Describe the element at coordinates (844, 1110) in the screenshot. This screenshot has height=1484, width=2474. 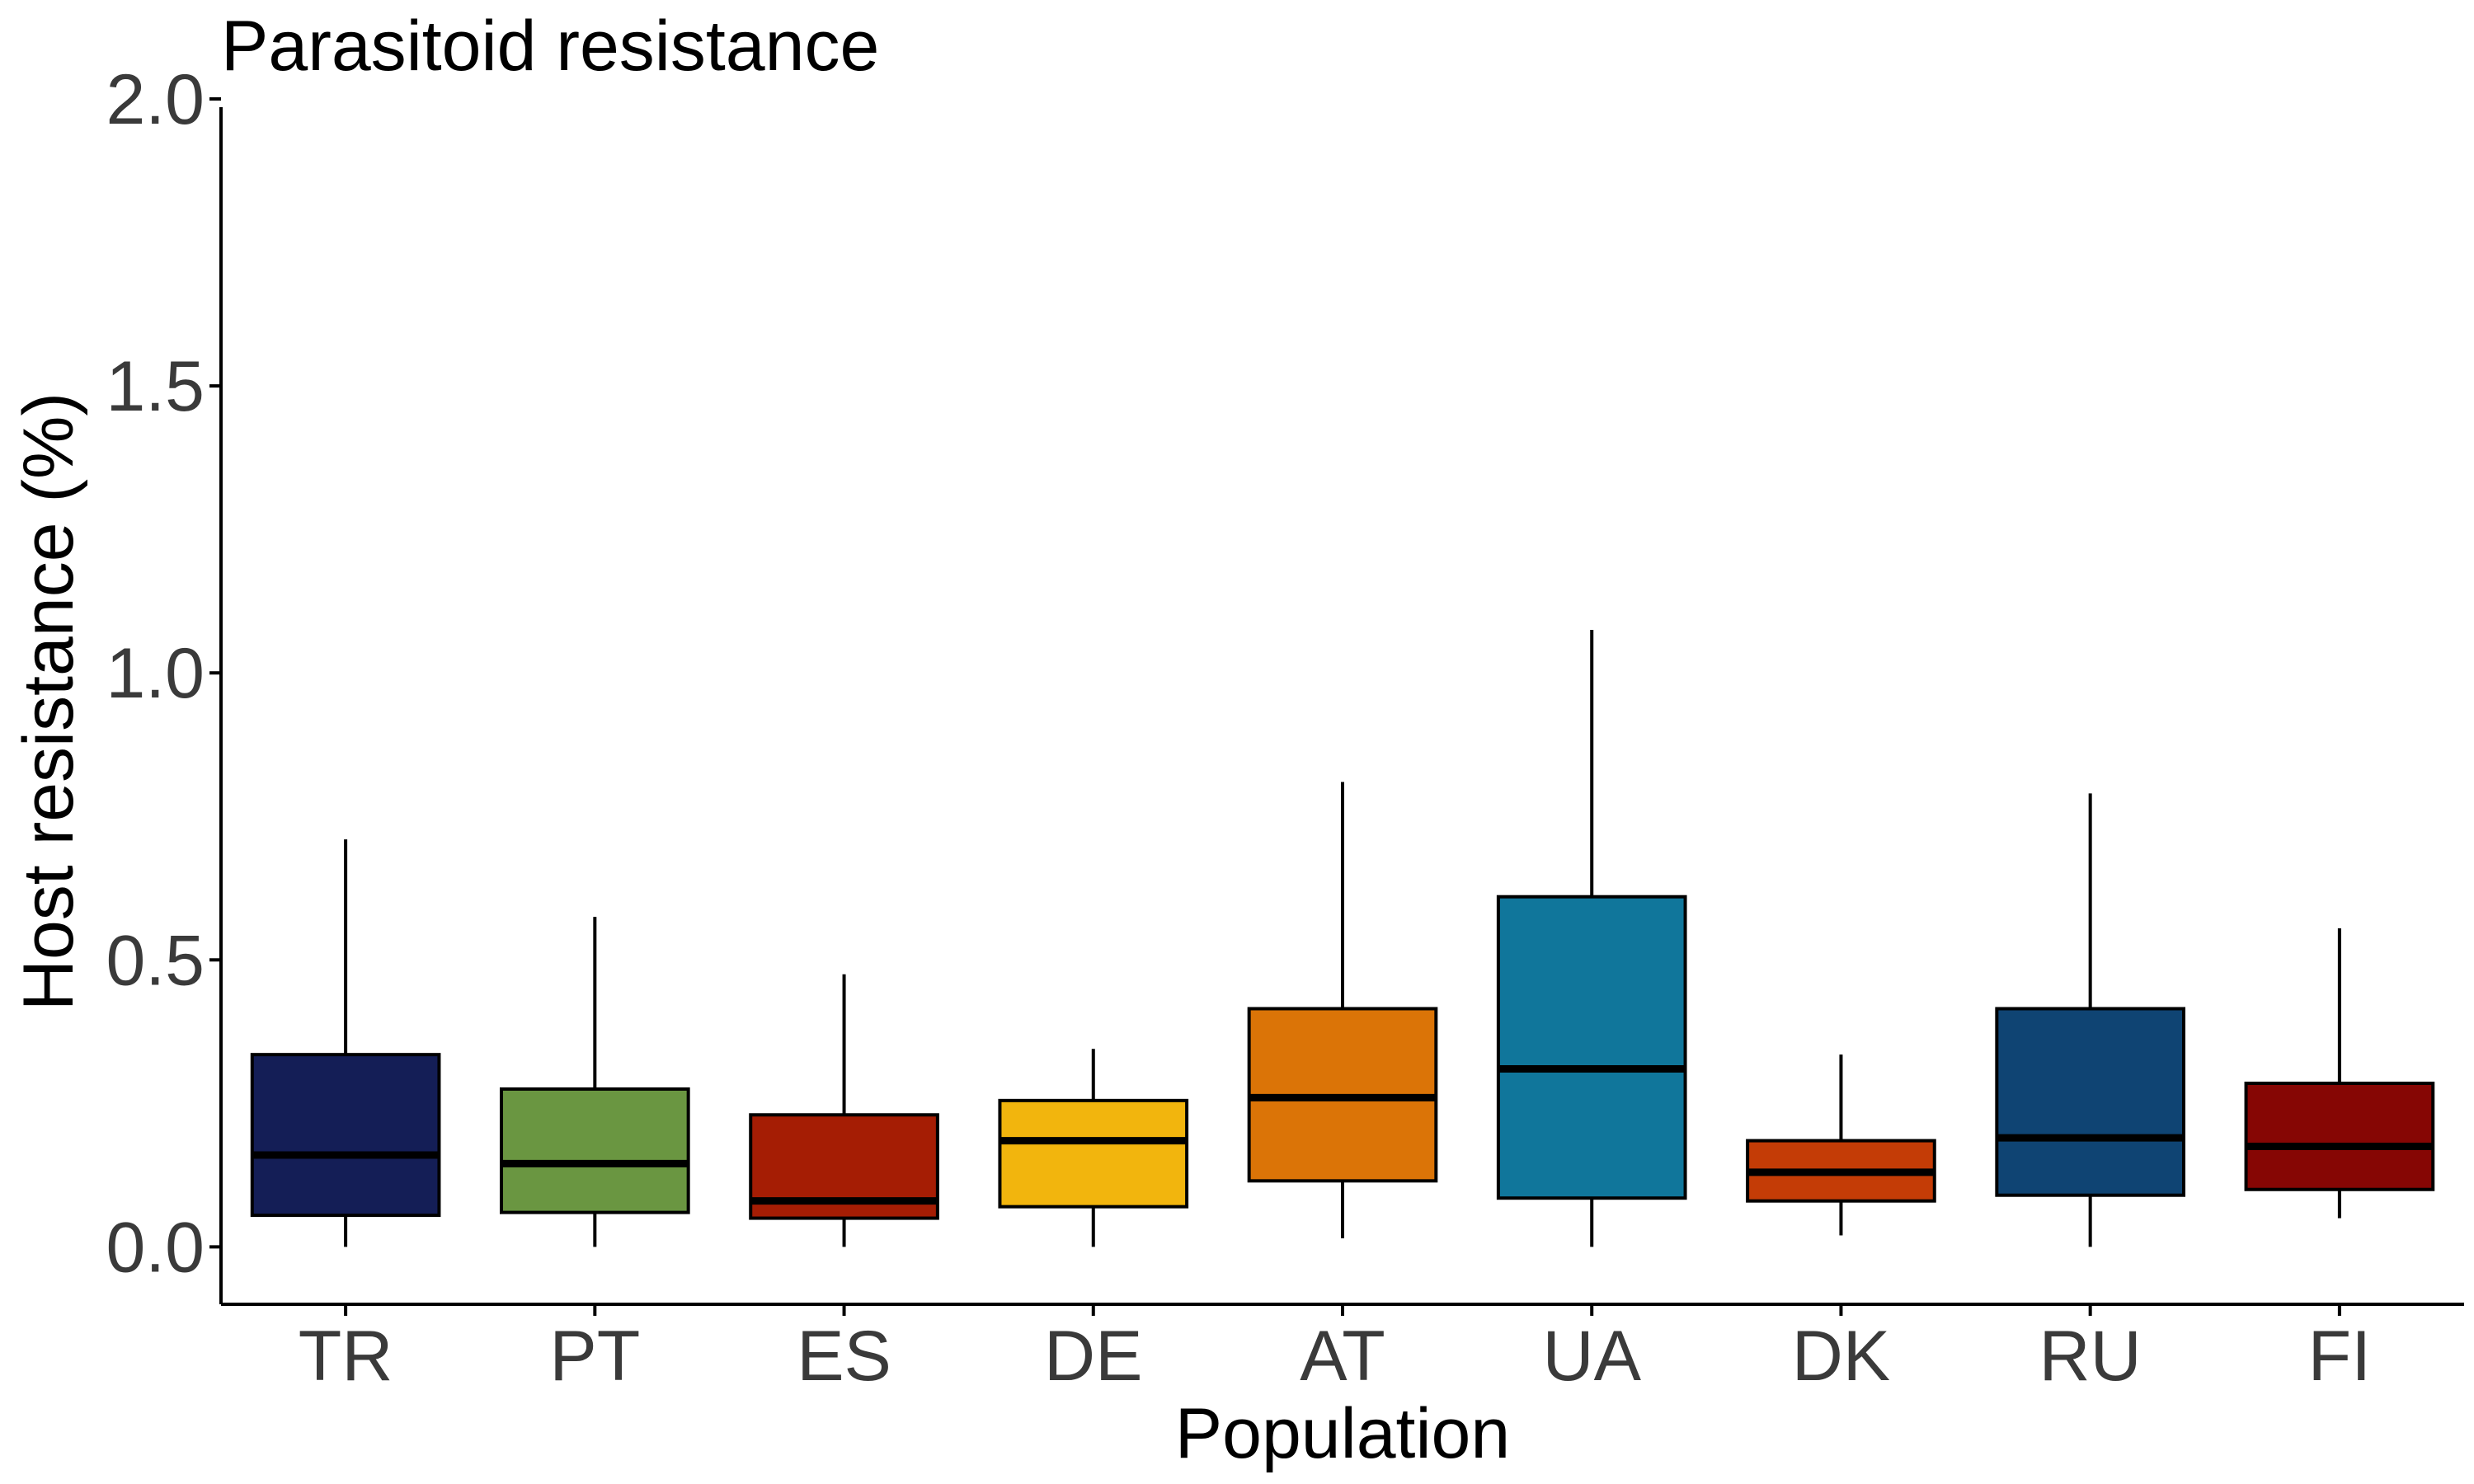
I see `box-es` at that location.